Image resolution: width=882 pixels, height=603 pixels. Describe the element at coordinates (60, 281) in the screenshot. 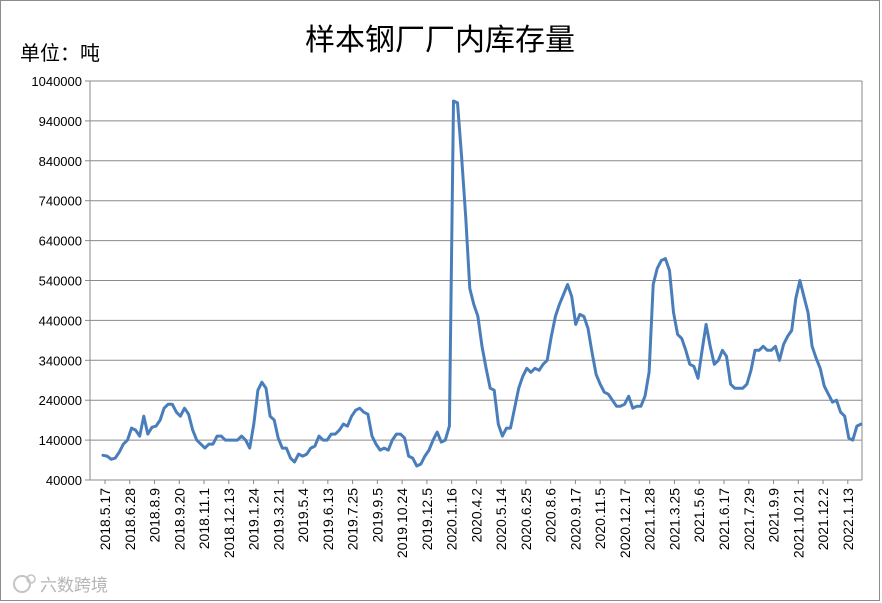

I see `y-tick-label: 540000` at that location.